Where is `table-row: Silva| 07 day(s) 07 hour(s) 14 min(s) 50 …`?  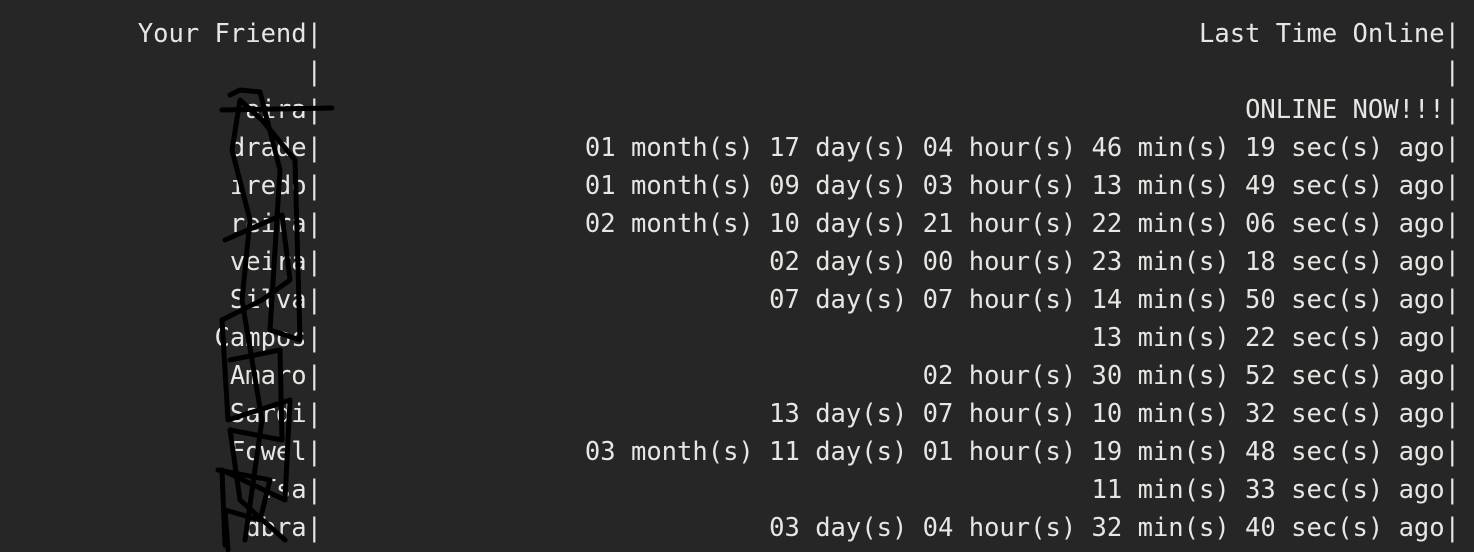 table-row: Silva| 07 day(s) 07 hour(s) 14 min(s) 50 … is located at coordinates (737, 300).